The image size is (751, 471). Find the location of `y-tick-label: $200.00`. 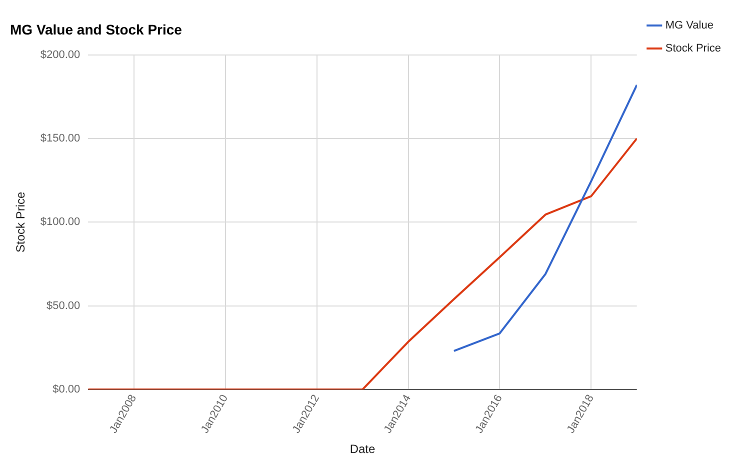

y-tick-label: $200.00 is located at coordinates (60, 54).